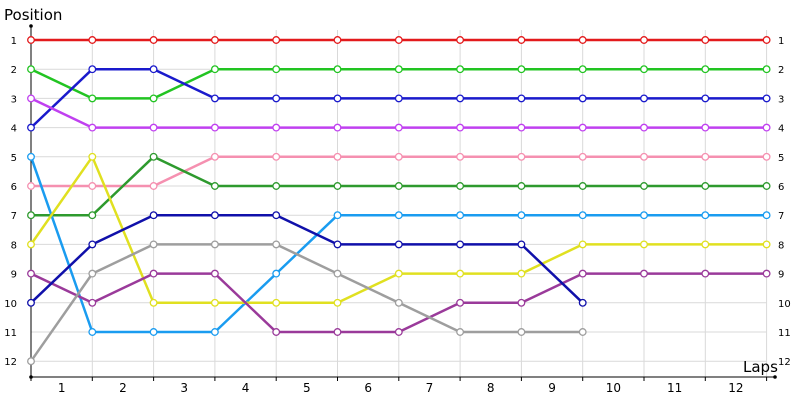  I want to click on y-tick-label: 9, so click(14, 275).